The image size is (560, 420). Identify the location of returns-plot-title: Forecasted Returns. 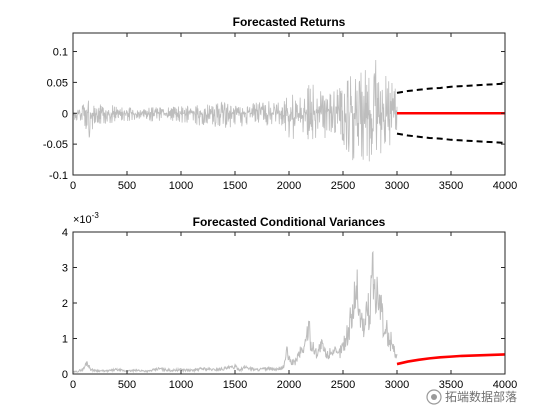
(289, 22).